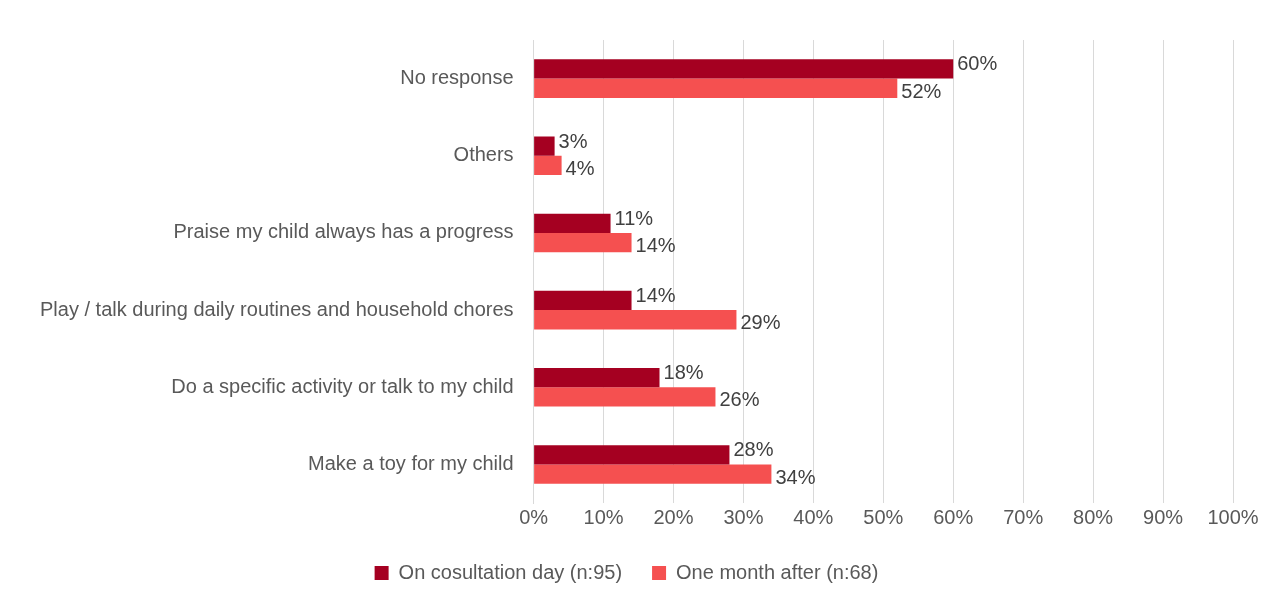 Image resolution: width=1273 pixels, height=603 pixels. Describe the element at coordinates (1023, 516) in the screenshot. I see `x-tick-label: 70%` at that location.